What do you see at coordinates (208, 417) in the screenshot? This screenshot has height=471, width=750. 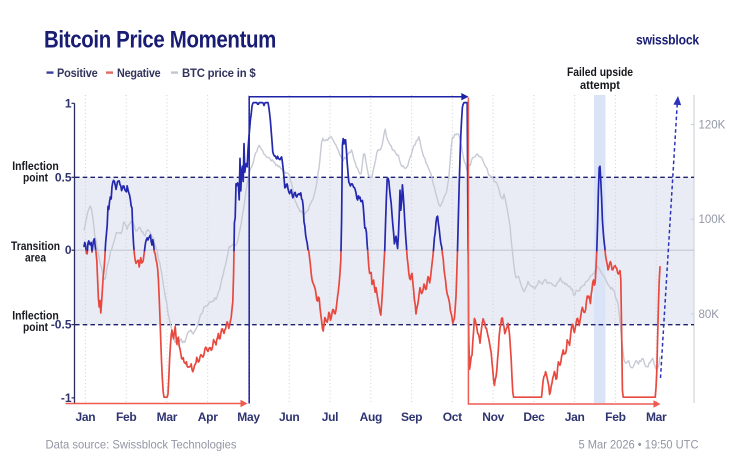 I see `svg-text: Apr` at bounding box center [208, 417].